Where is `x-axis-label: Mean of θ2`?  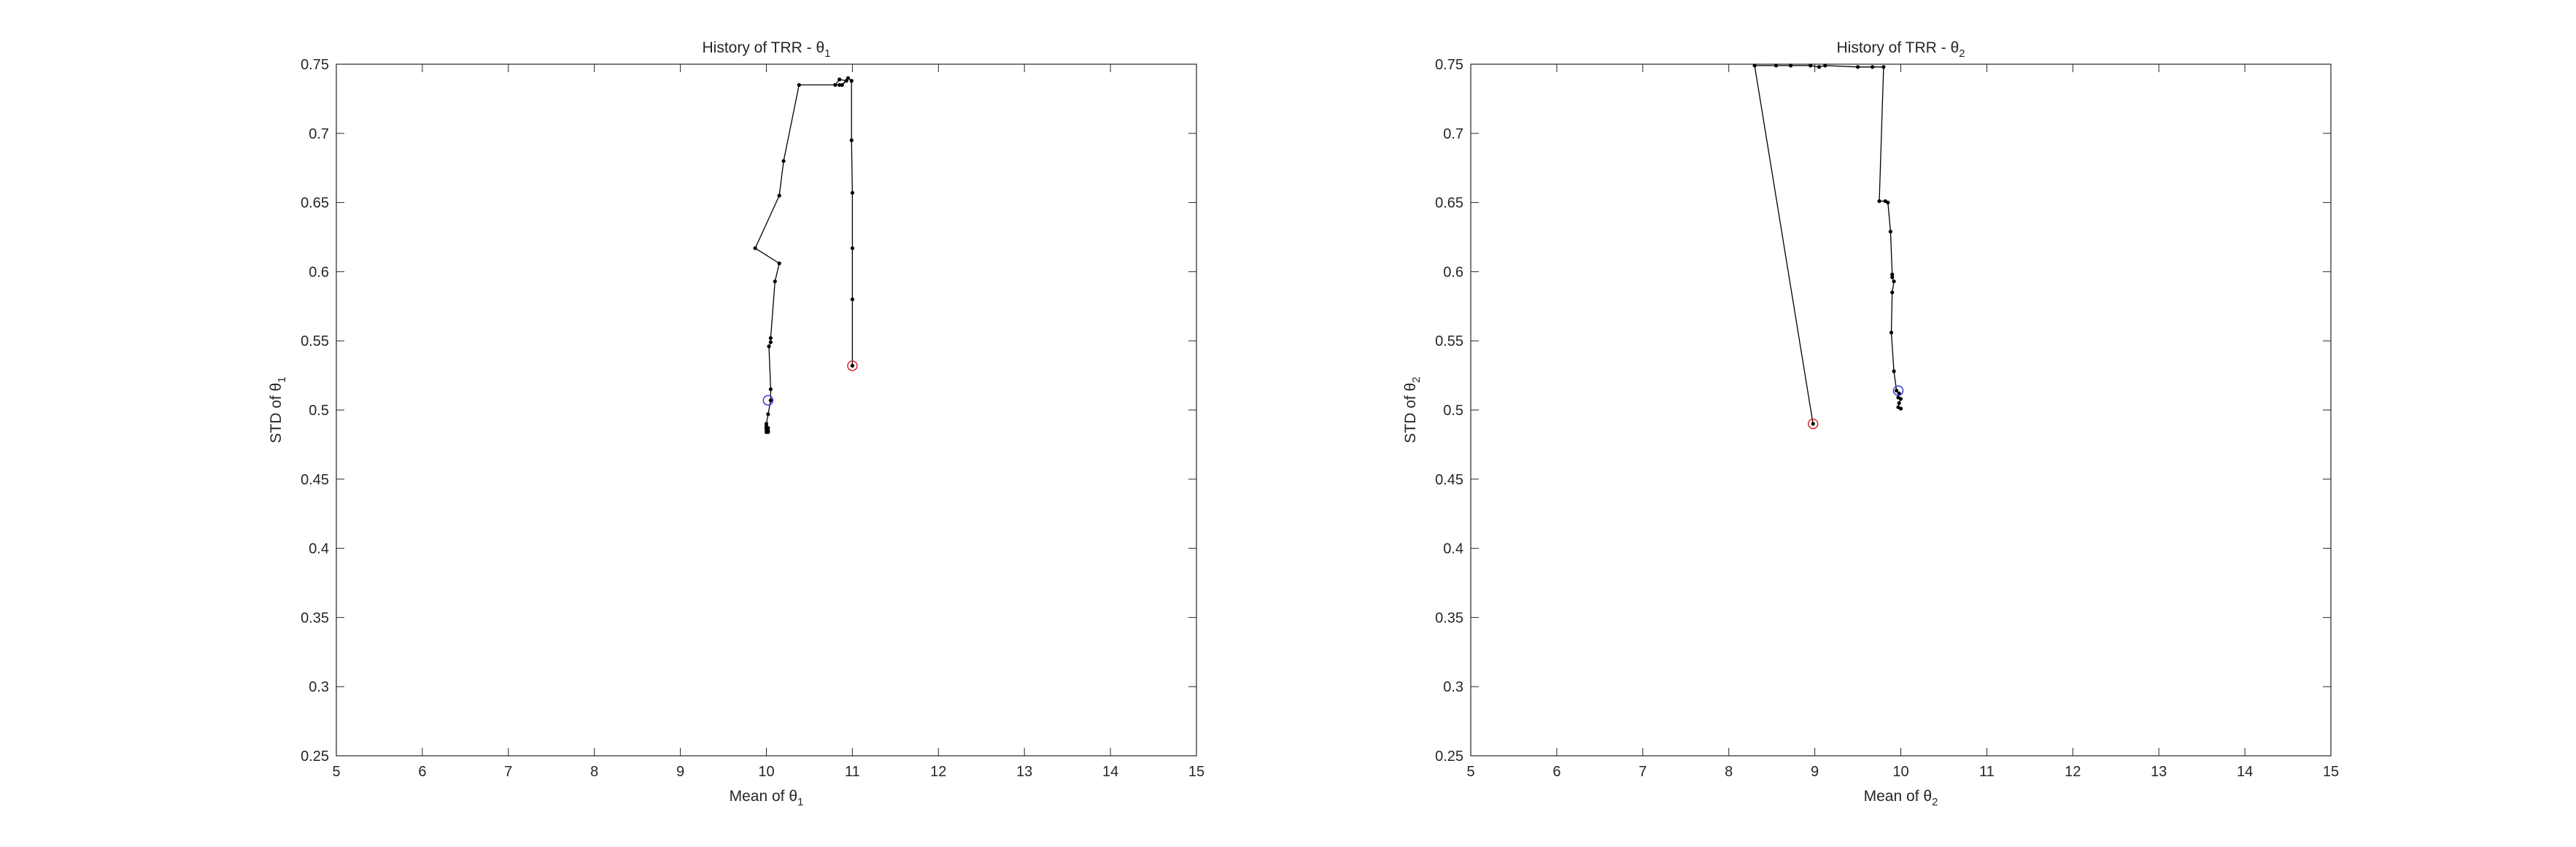 x-axis-label: Mean of θ2 is located at coordinates (1901, 798).